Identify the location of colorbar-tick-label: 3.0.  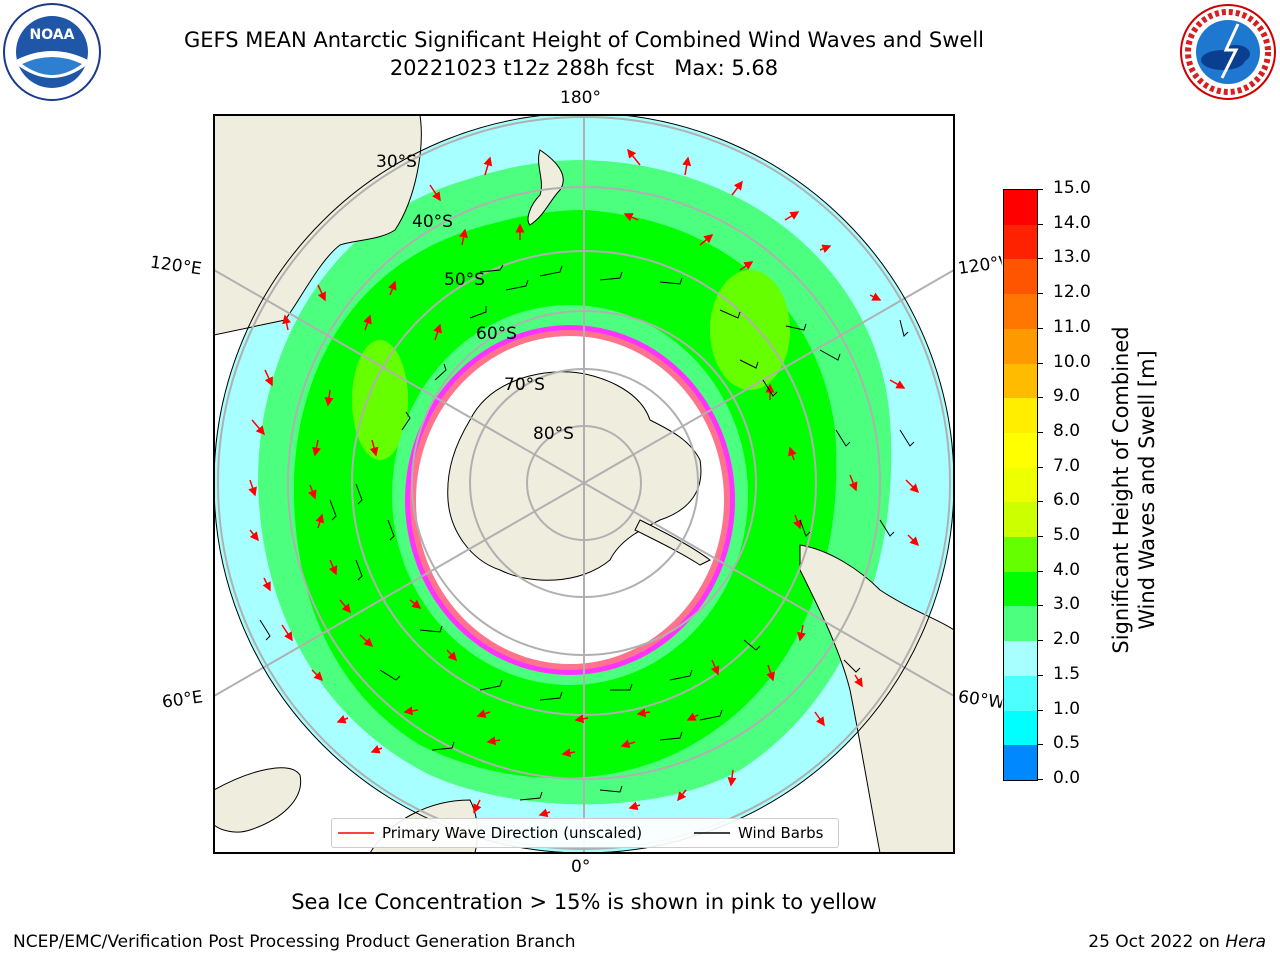
(1067, 604).